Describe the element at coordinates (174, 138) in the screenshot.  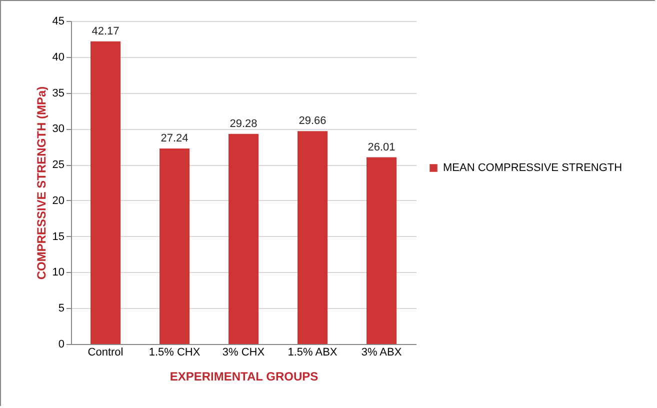
I see `data-label: 27.24` at that location.